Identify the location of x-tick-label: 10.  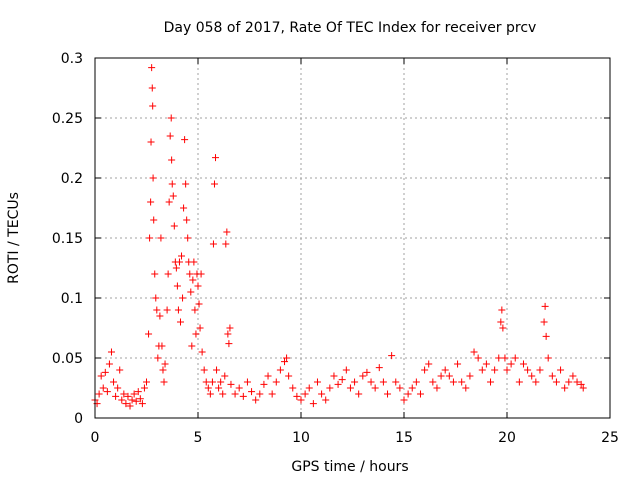
(301, 438).